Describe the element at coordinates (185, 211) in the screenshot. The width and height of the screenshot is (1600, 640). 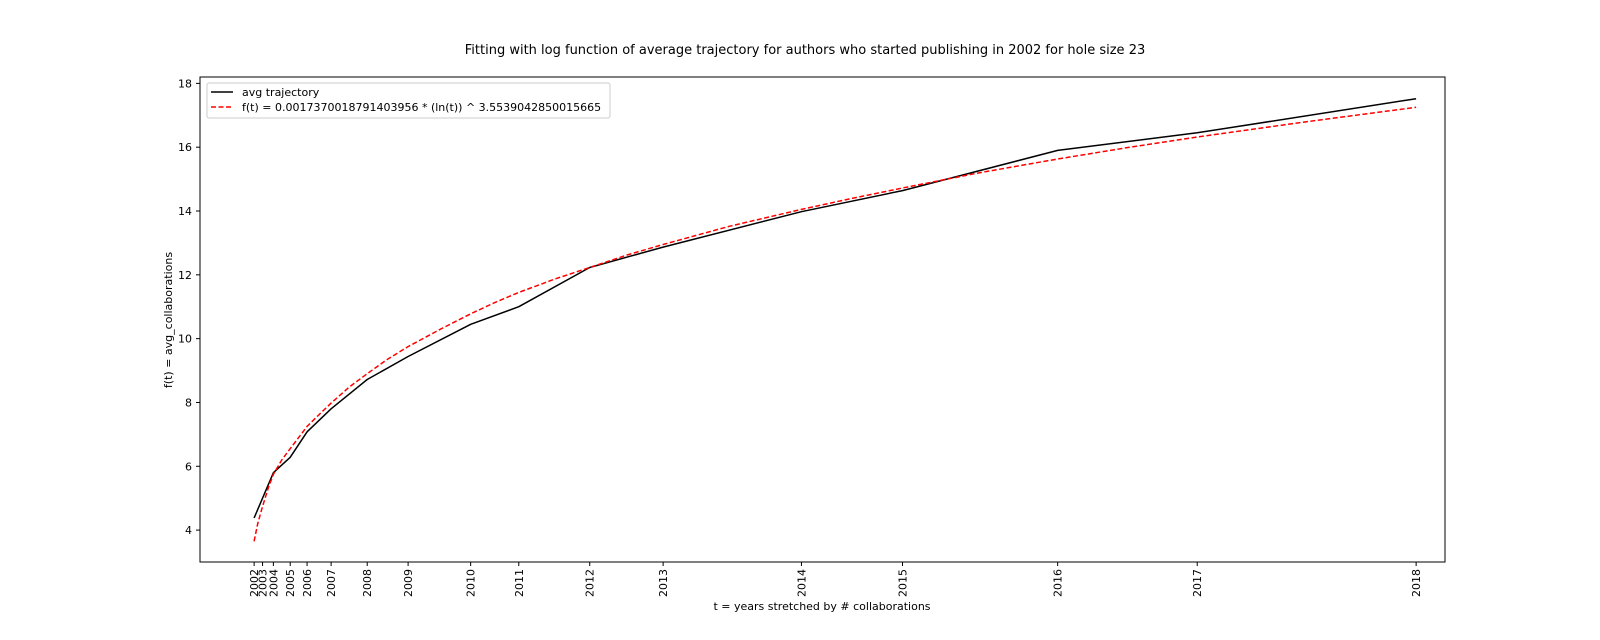
I see `y-tick-label: 14` at that location.